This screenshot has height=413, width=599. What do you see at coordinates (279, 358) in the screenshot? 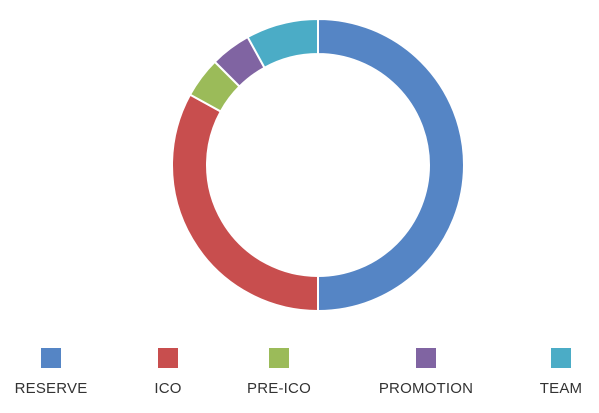
I see `legend-swatch-pre-ico` at bounding box center [279, 358].